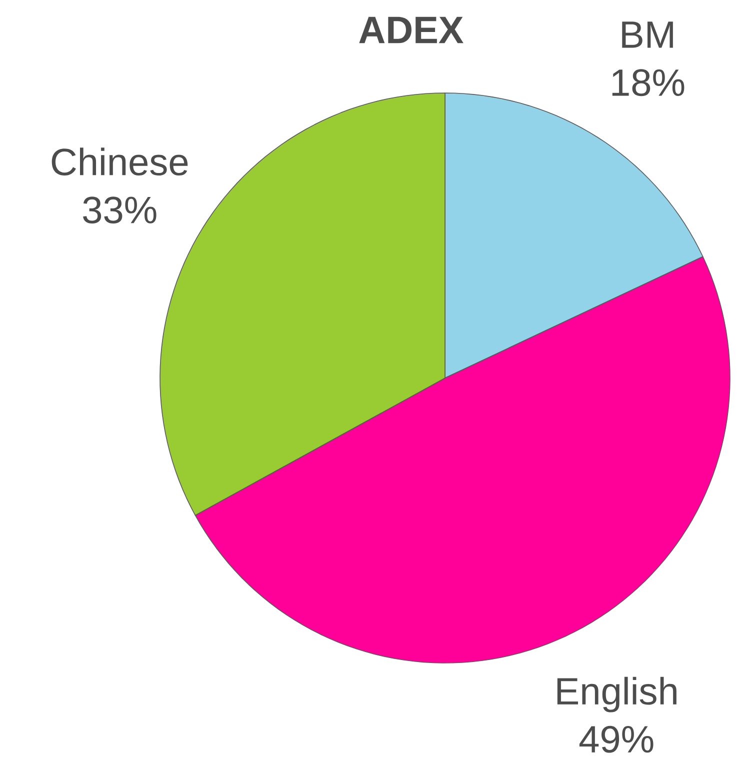  What do you see at coordinates (648, 82) in the screenshot?
I see `data-label: 18%` at bounding box center [648, 82].